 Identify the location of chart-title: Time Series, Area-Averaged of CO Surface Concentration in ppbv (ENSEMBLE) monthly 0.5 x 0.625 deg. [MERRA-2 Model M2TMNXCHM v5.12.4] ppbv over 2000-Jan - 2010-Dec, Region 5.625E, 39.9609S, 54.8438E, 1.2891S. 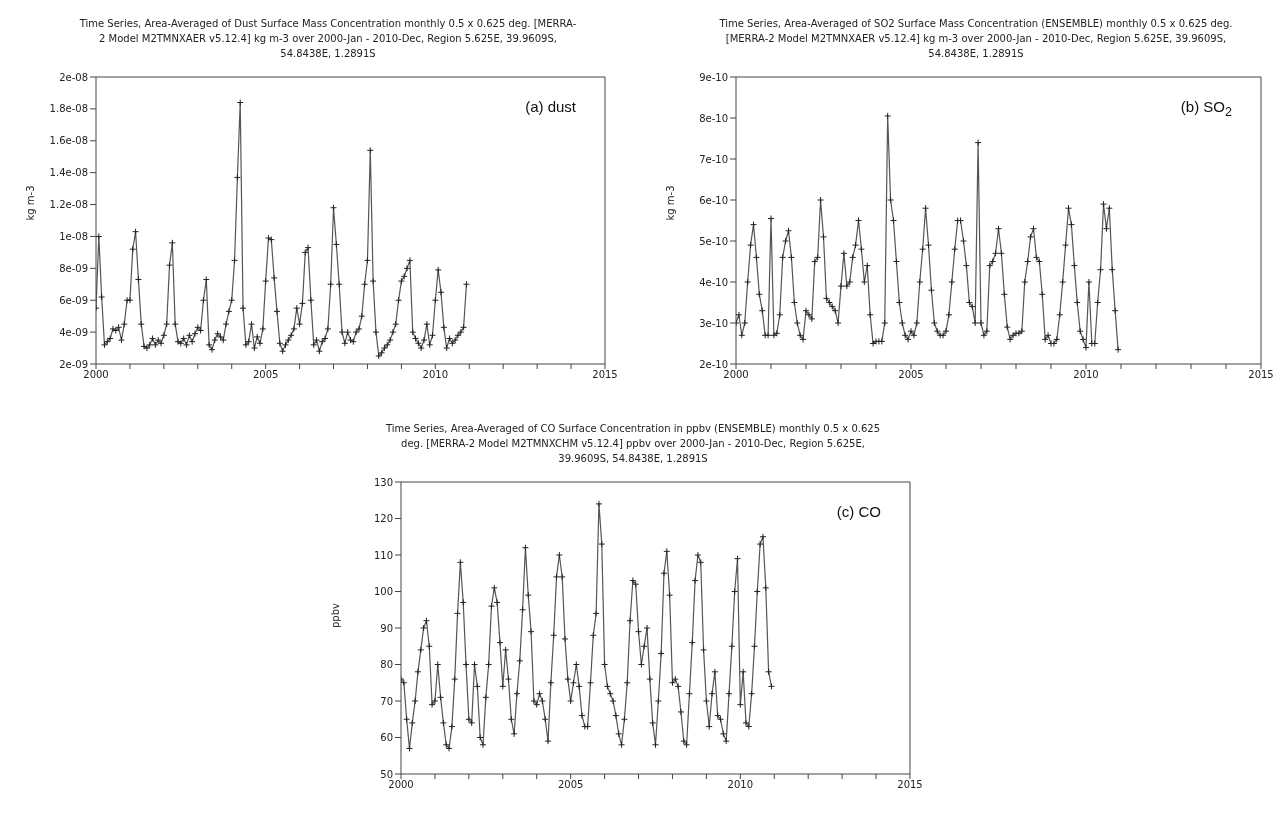
(633, 444).